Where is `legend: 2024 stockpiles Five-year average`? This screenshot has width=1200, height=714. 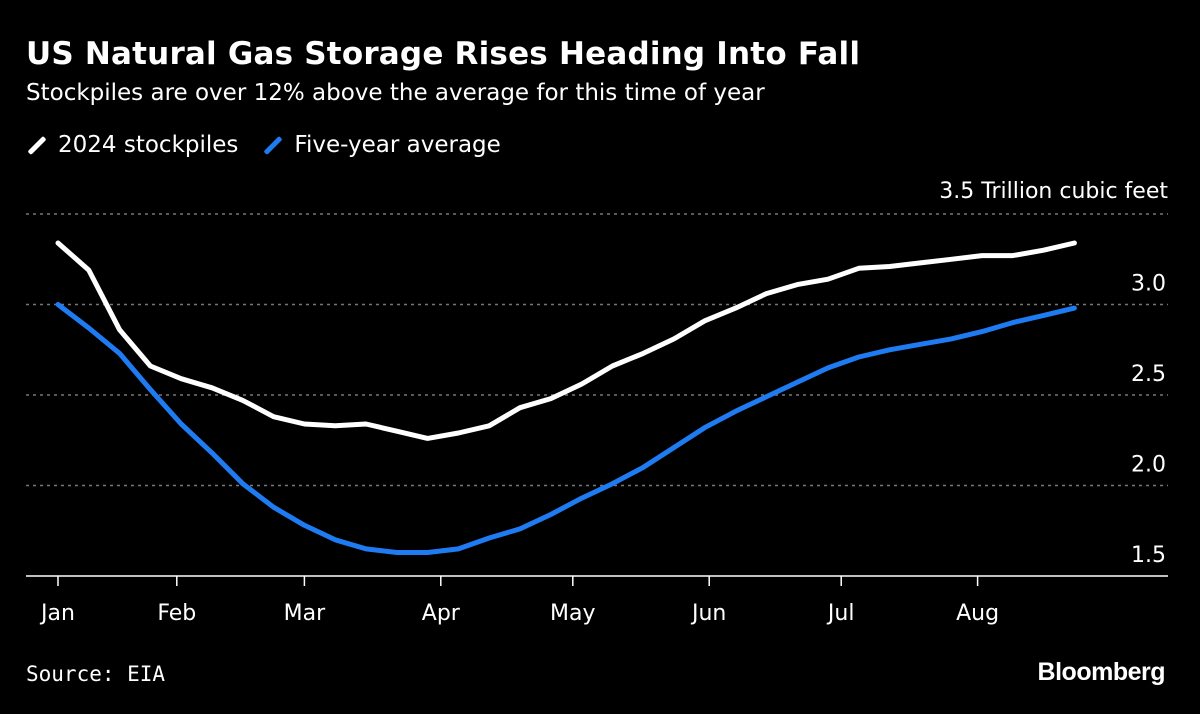 legend: 2024 stockpiles Five-year average is located at coordinates (263, 145).